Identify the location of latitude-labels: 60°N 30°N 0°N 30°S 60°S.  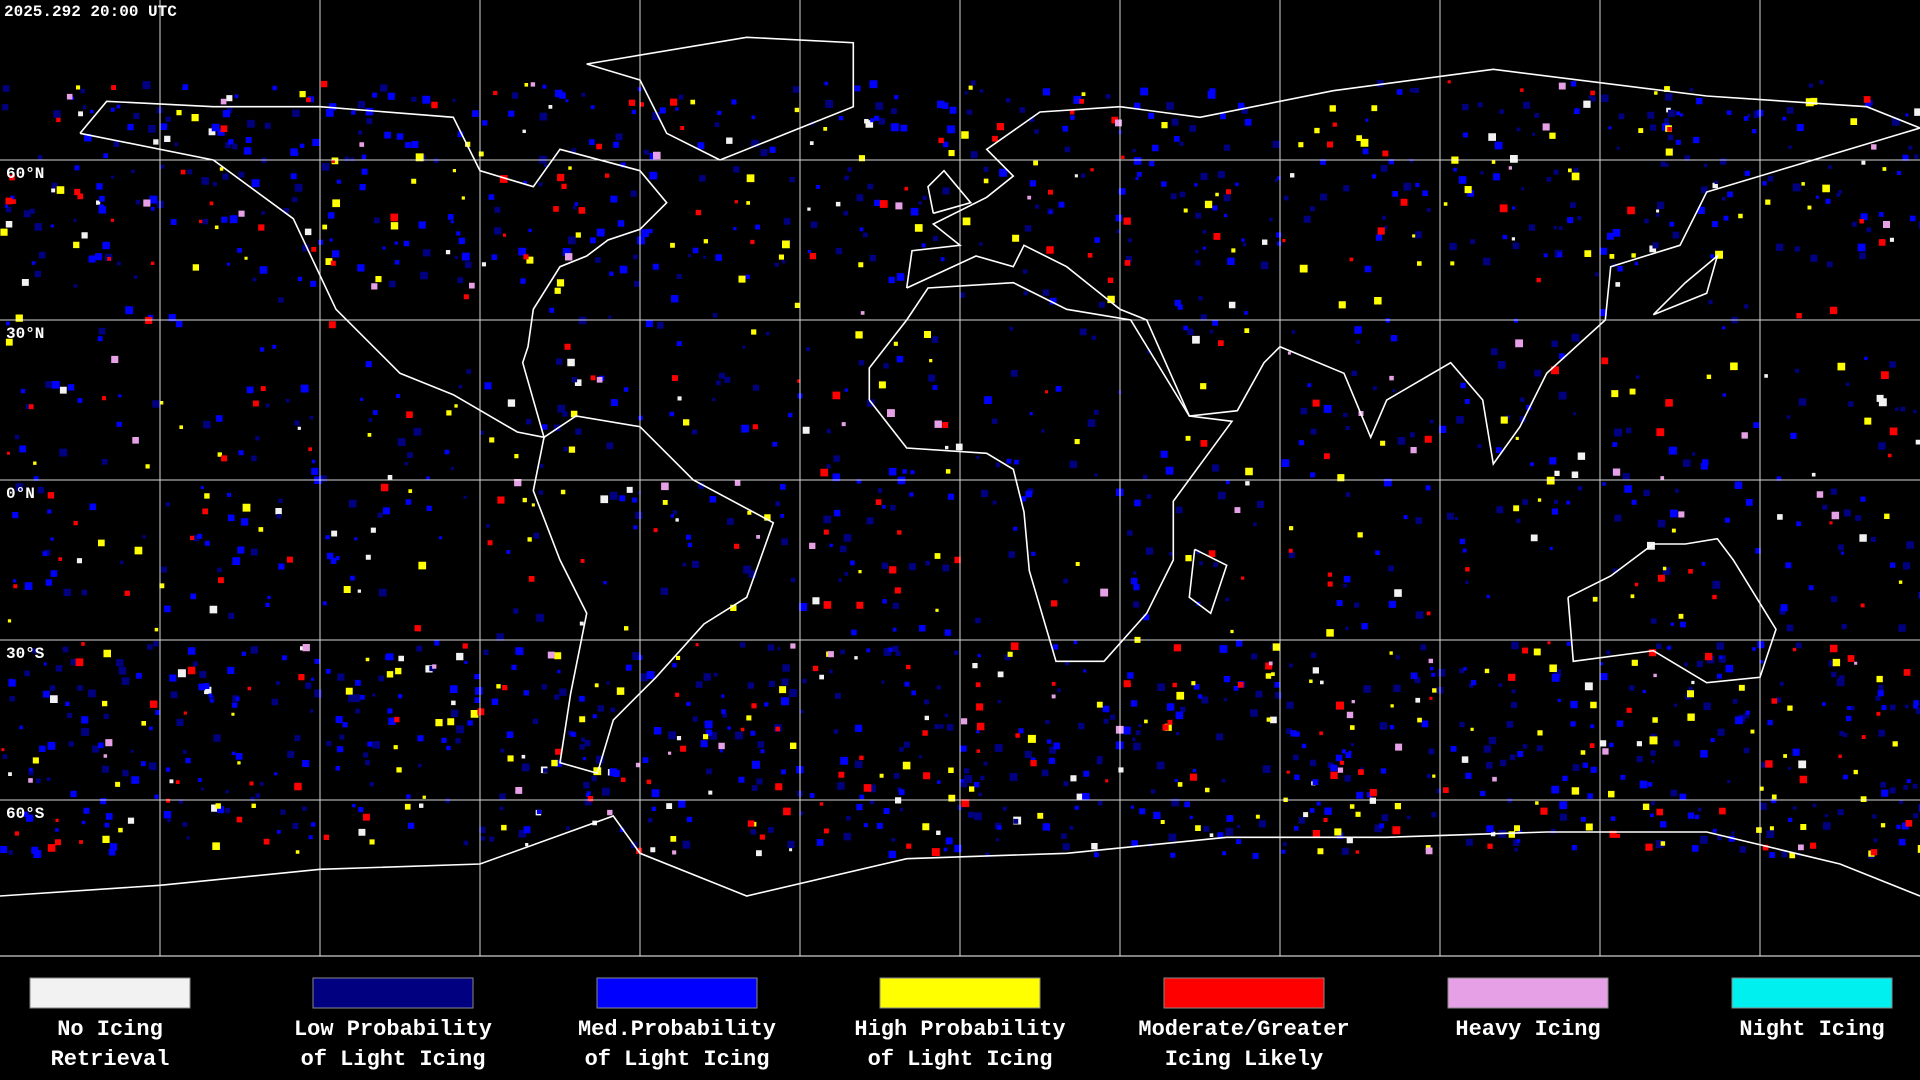
(25, 494).